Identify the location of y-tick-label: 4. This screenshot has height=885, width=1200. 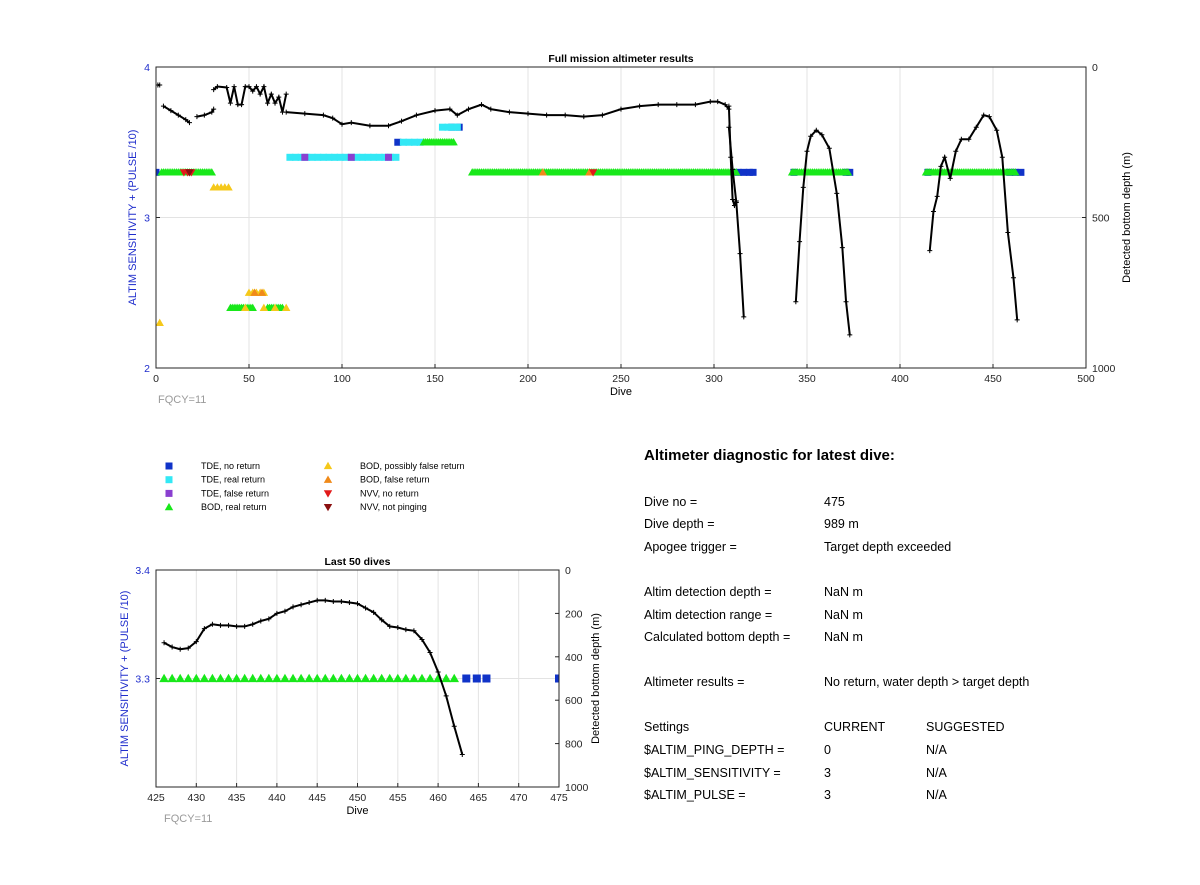
(147, 68).